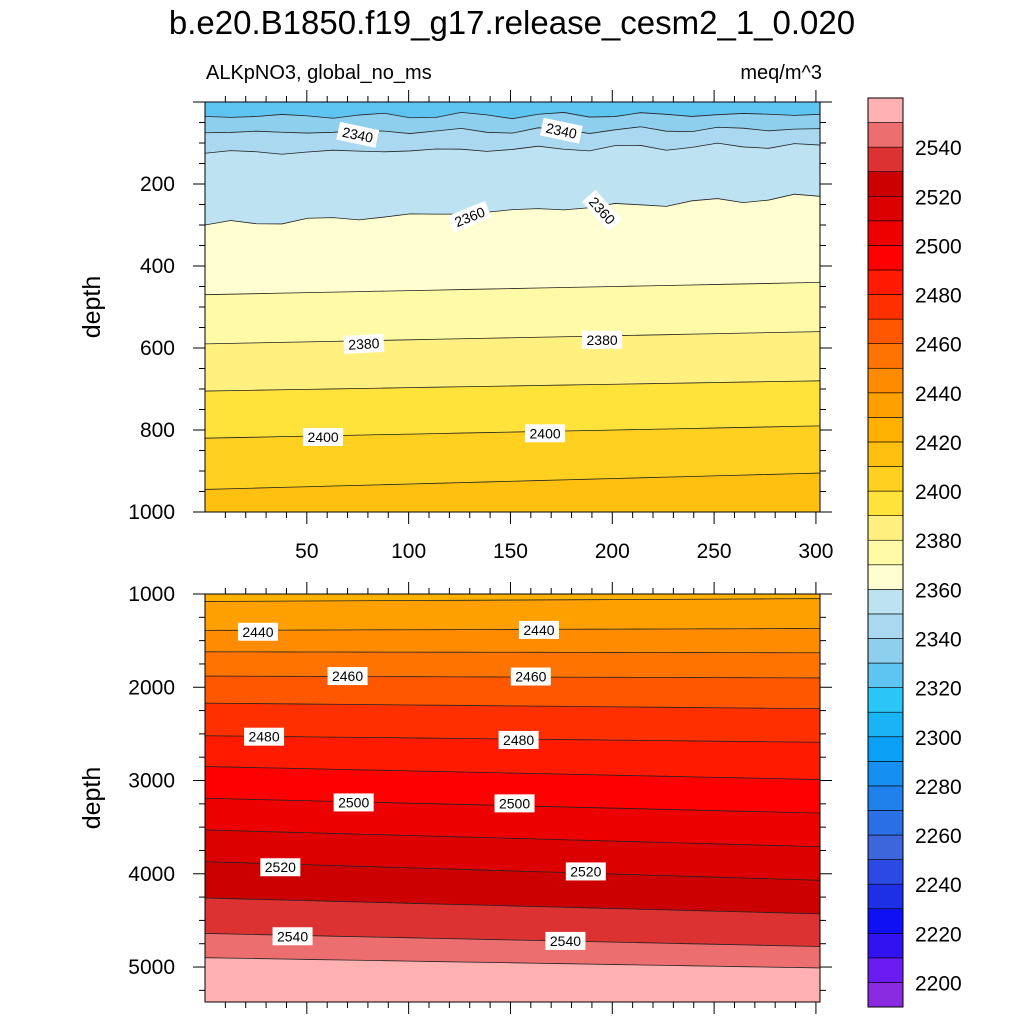  Describe the element at coordinates (306, 551) in the screenshot. I see `x-tick-label: 50` at that location.